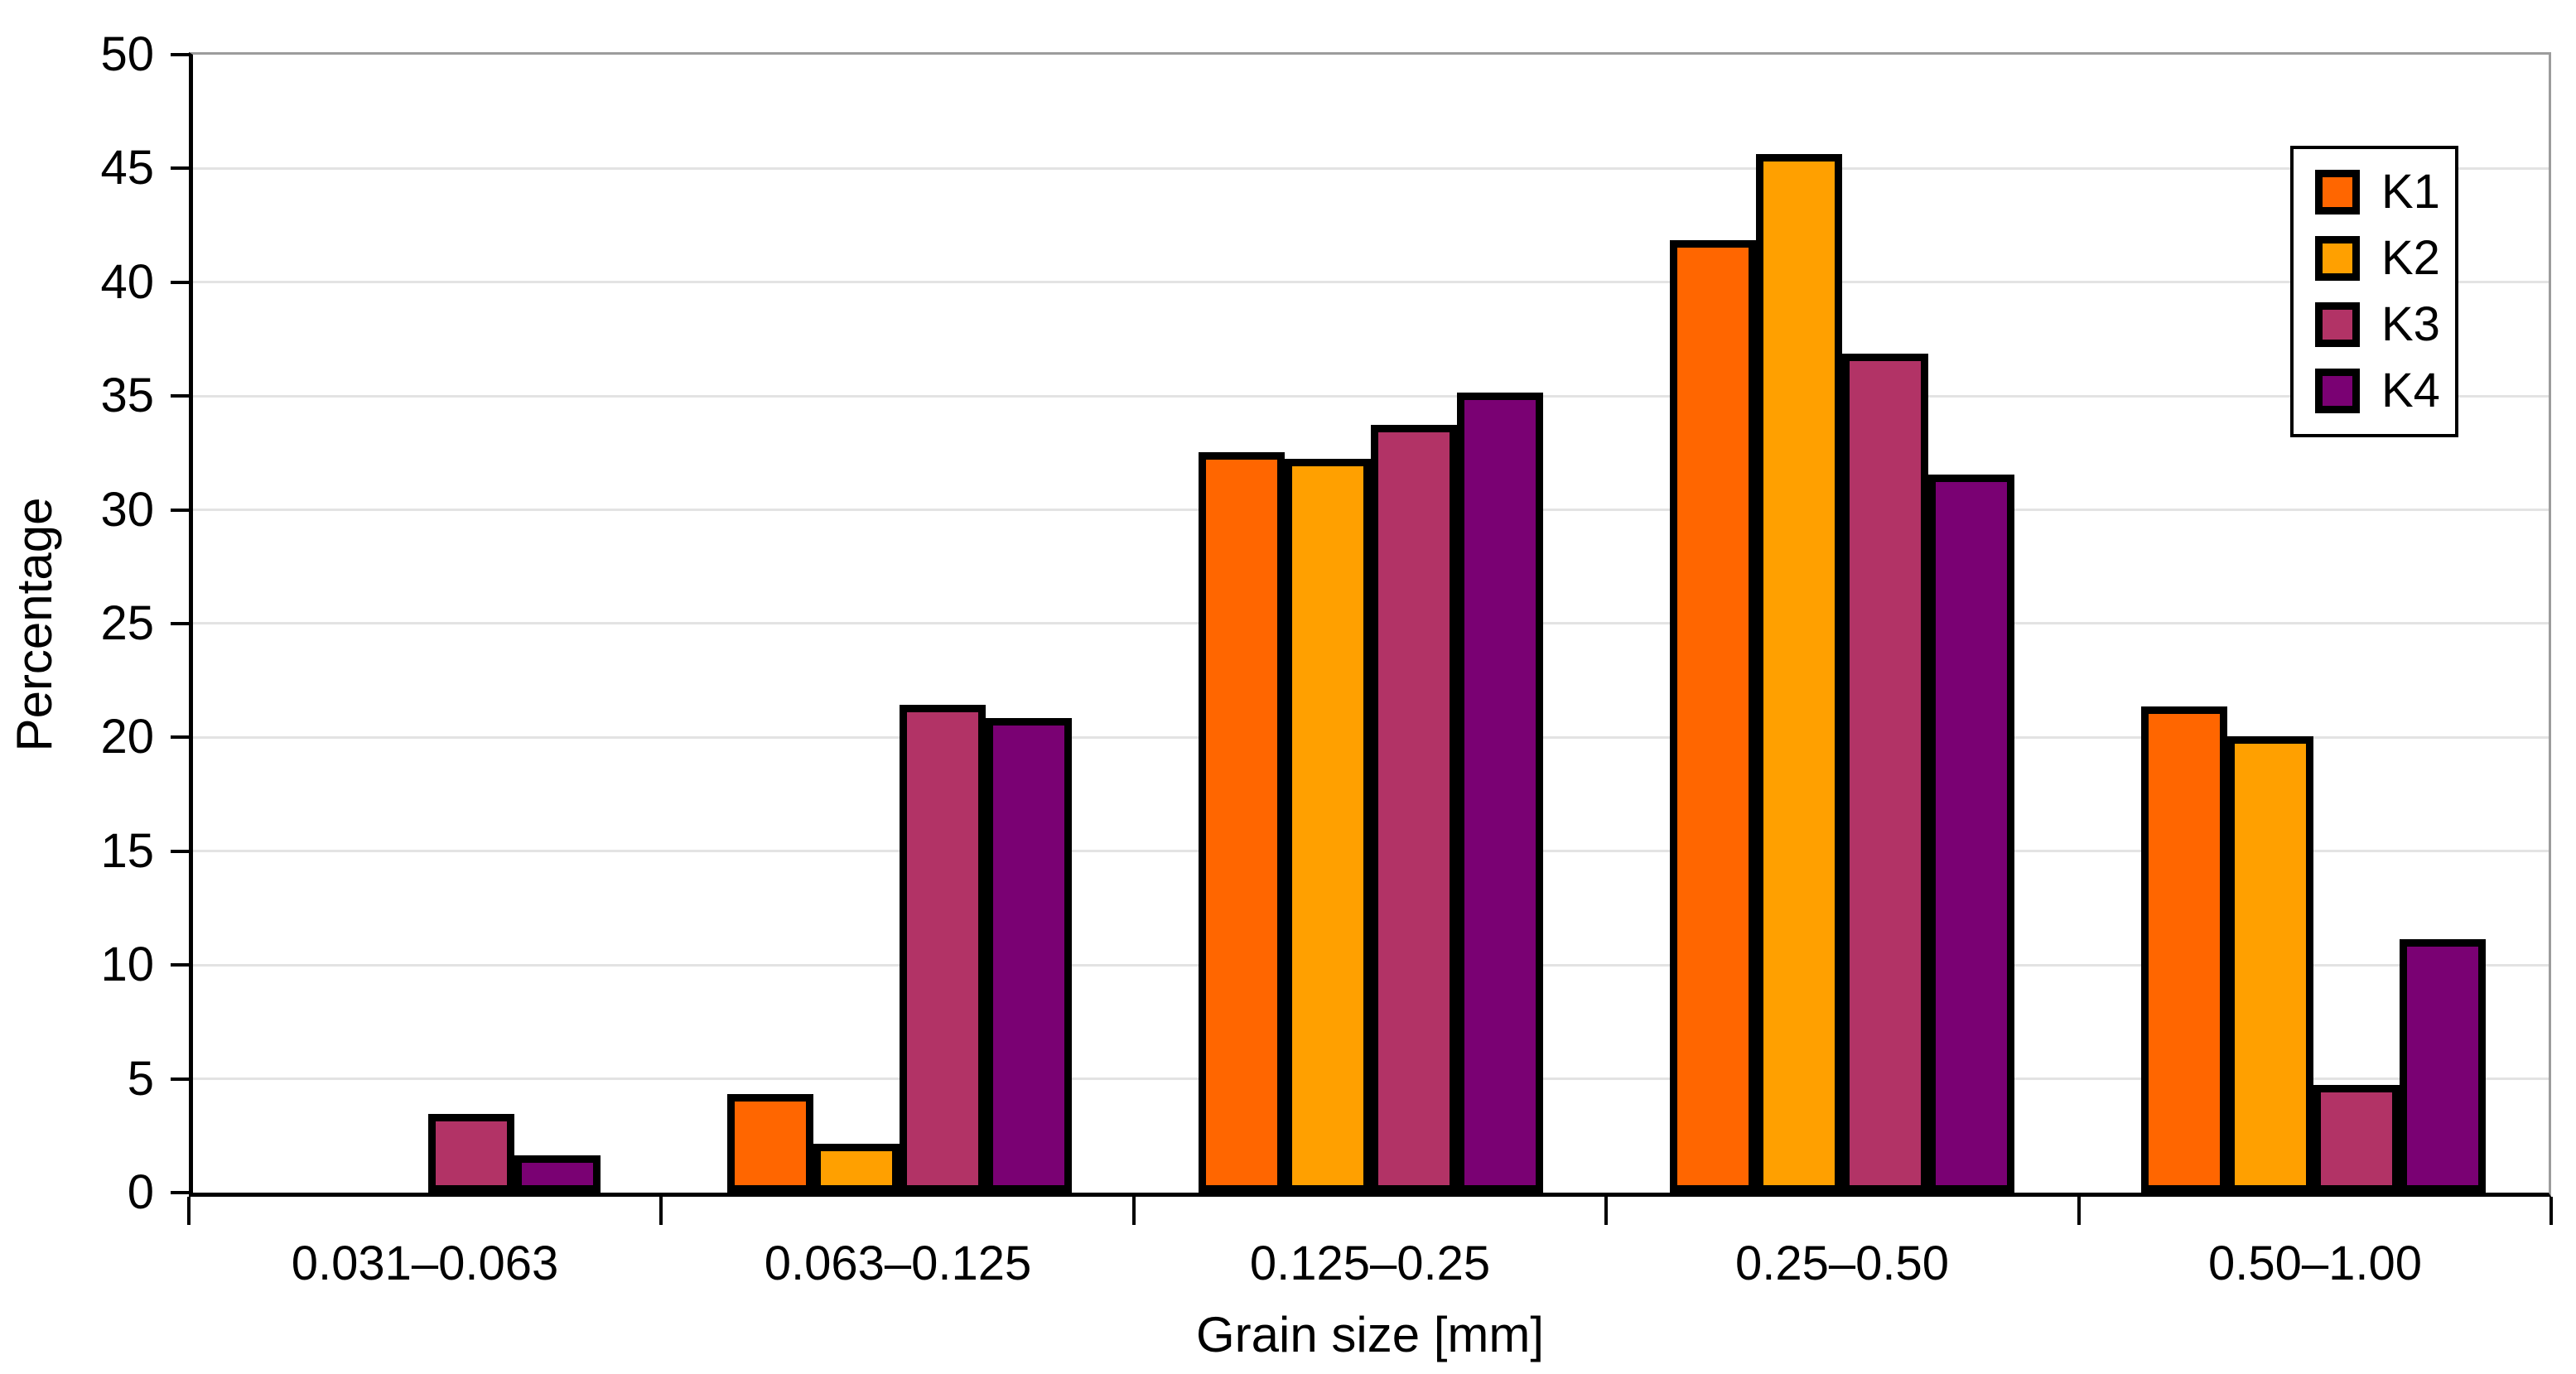 The image size is (2576, 1374). What do you see at coordinates (127, 737) in the screenshot?
I see `y-tick-label: 20` at bounding box center [127, 737].